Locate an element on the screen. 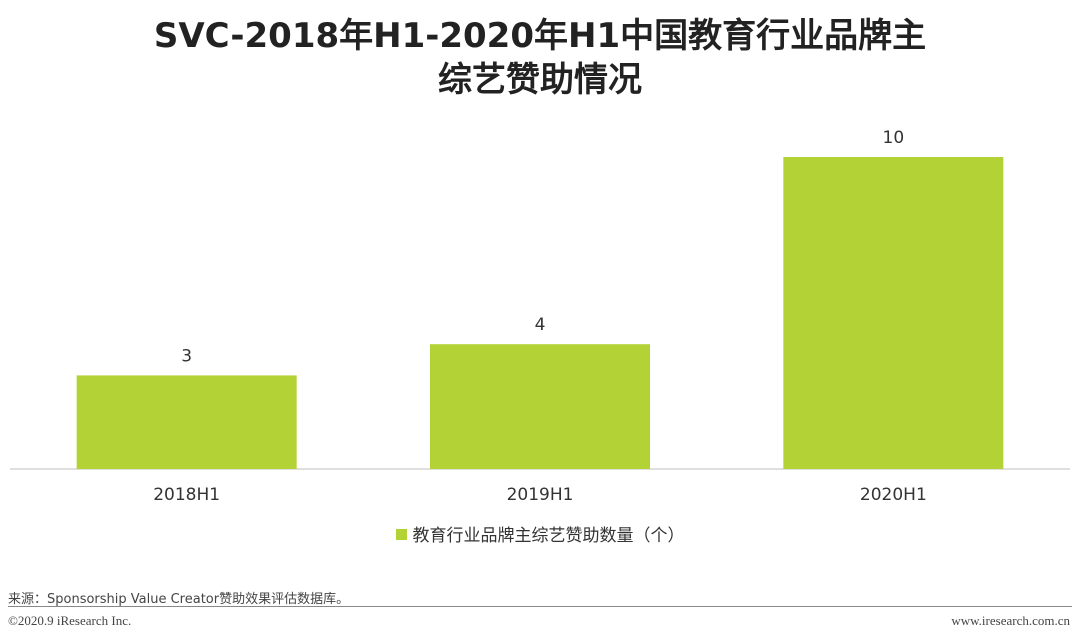  source-note: 来源：Sponsorship Value Creator赞助效果评估数据库。 is located at coordinates (179, 599).